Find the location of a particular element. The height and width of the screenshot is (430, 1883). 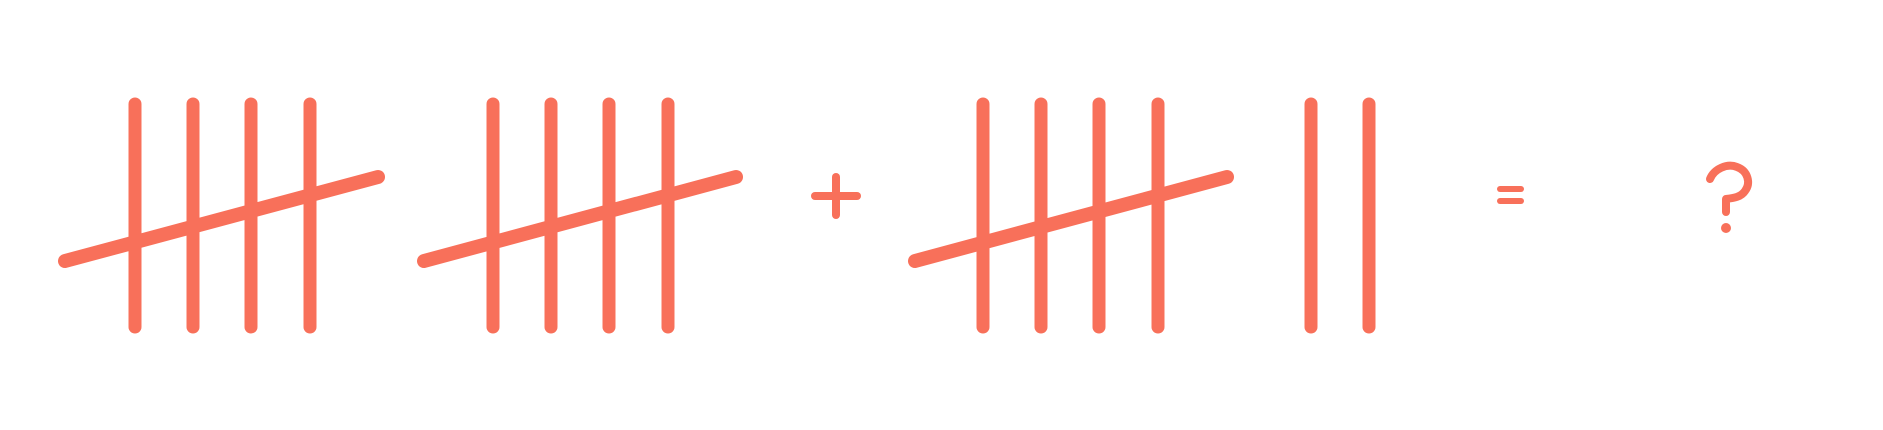

equals-operator is located at coordinates (1510, 195).